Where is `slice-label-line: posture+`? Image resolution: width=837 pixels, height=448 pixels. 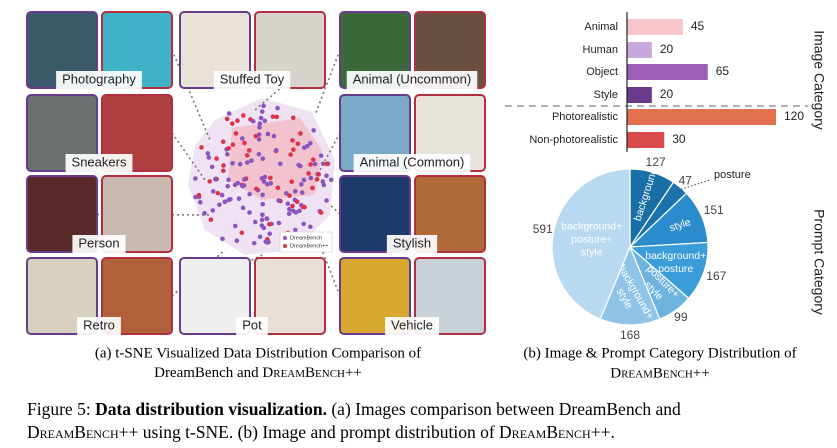
slice-label-line: posture+ is located at coordinates (591, 239).